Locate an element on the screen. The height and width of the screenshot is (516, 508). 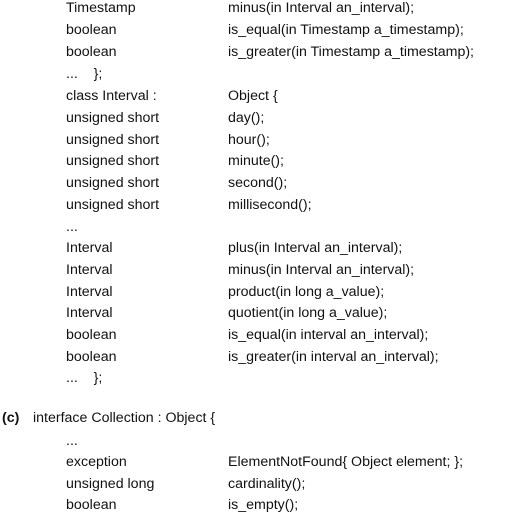
declaration-column: is_empty(); is located at coordinates (263, 505).